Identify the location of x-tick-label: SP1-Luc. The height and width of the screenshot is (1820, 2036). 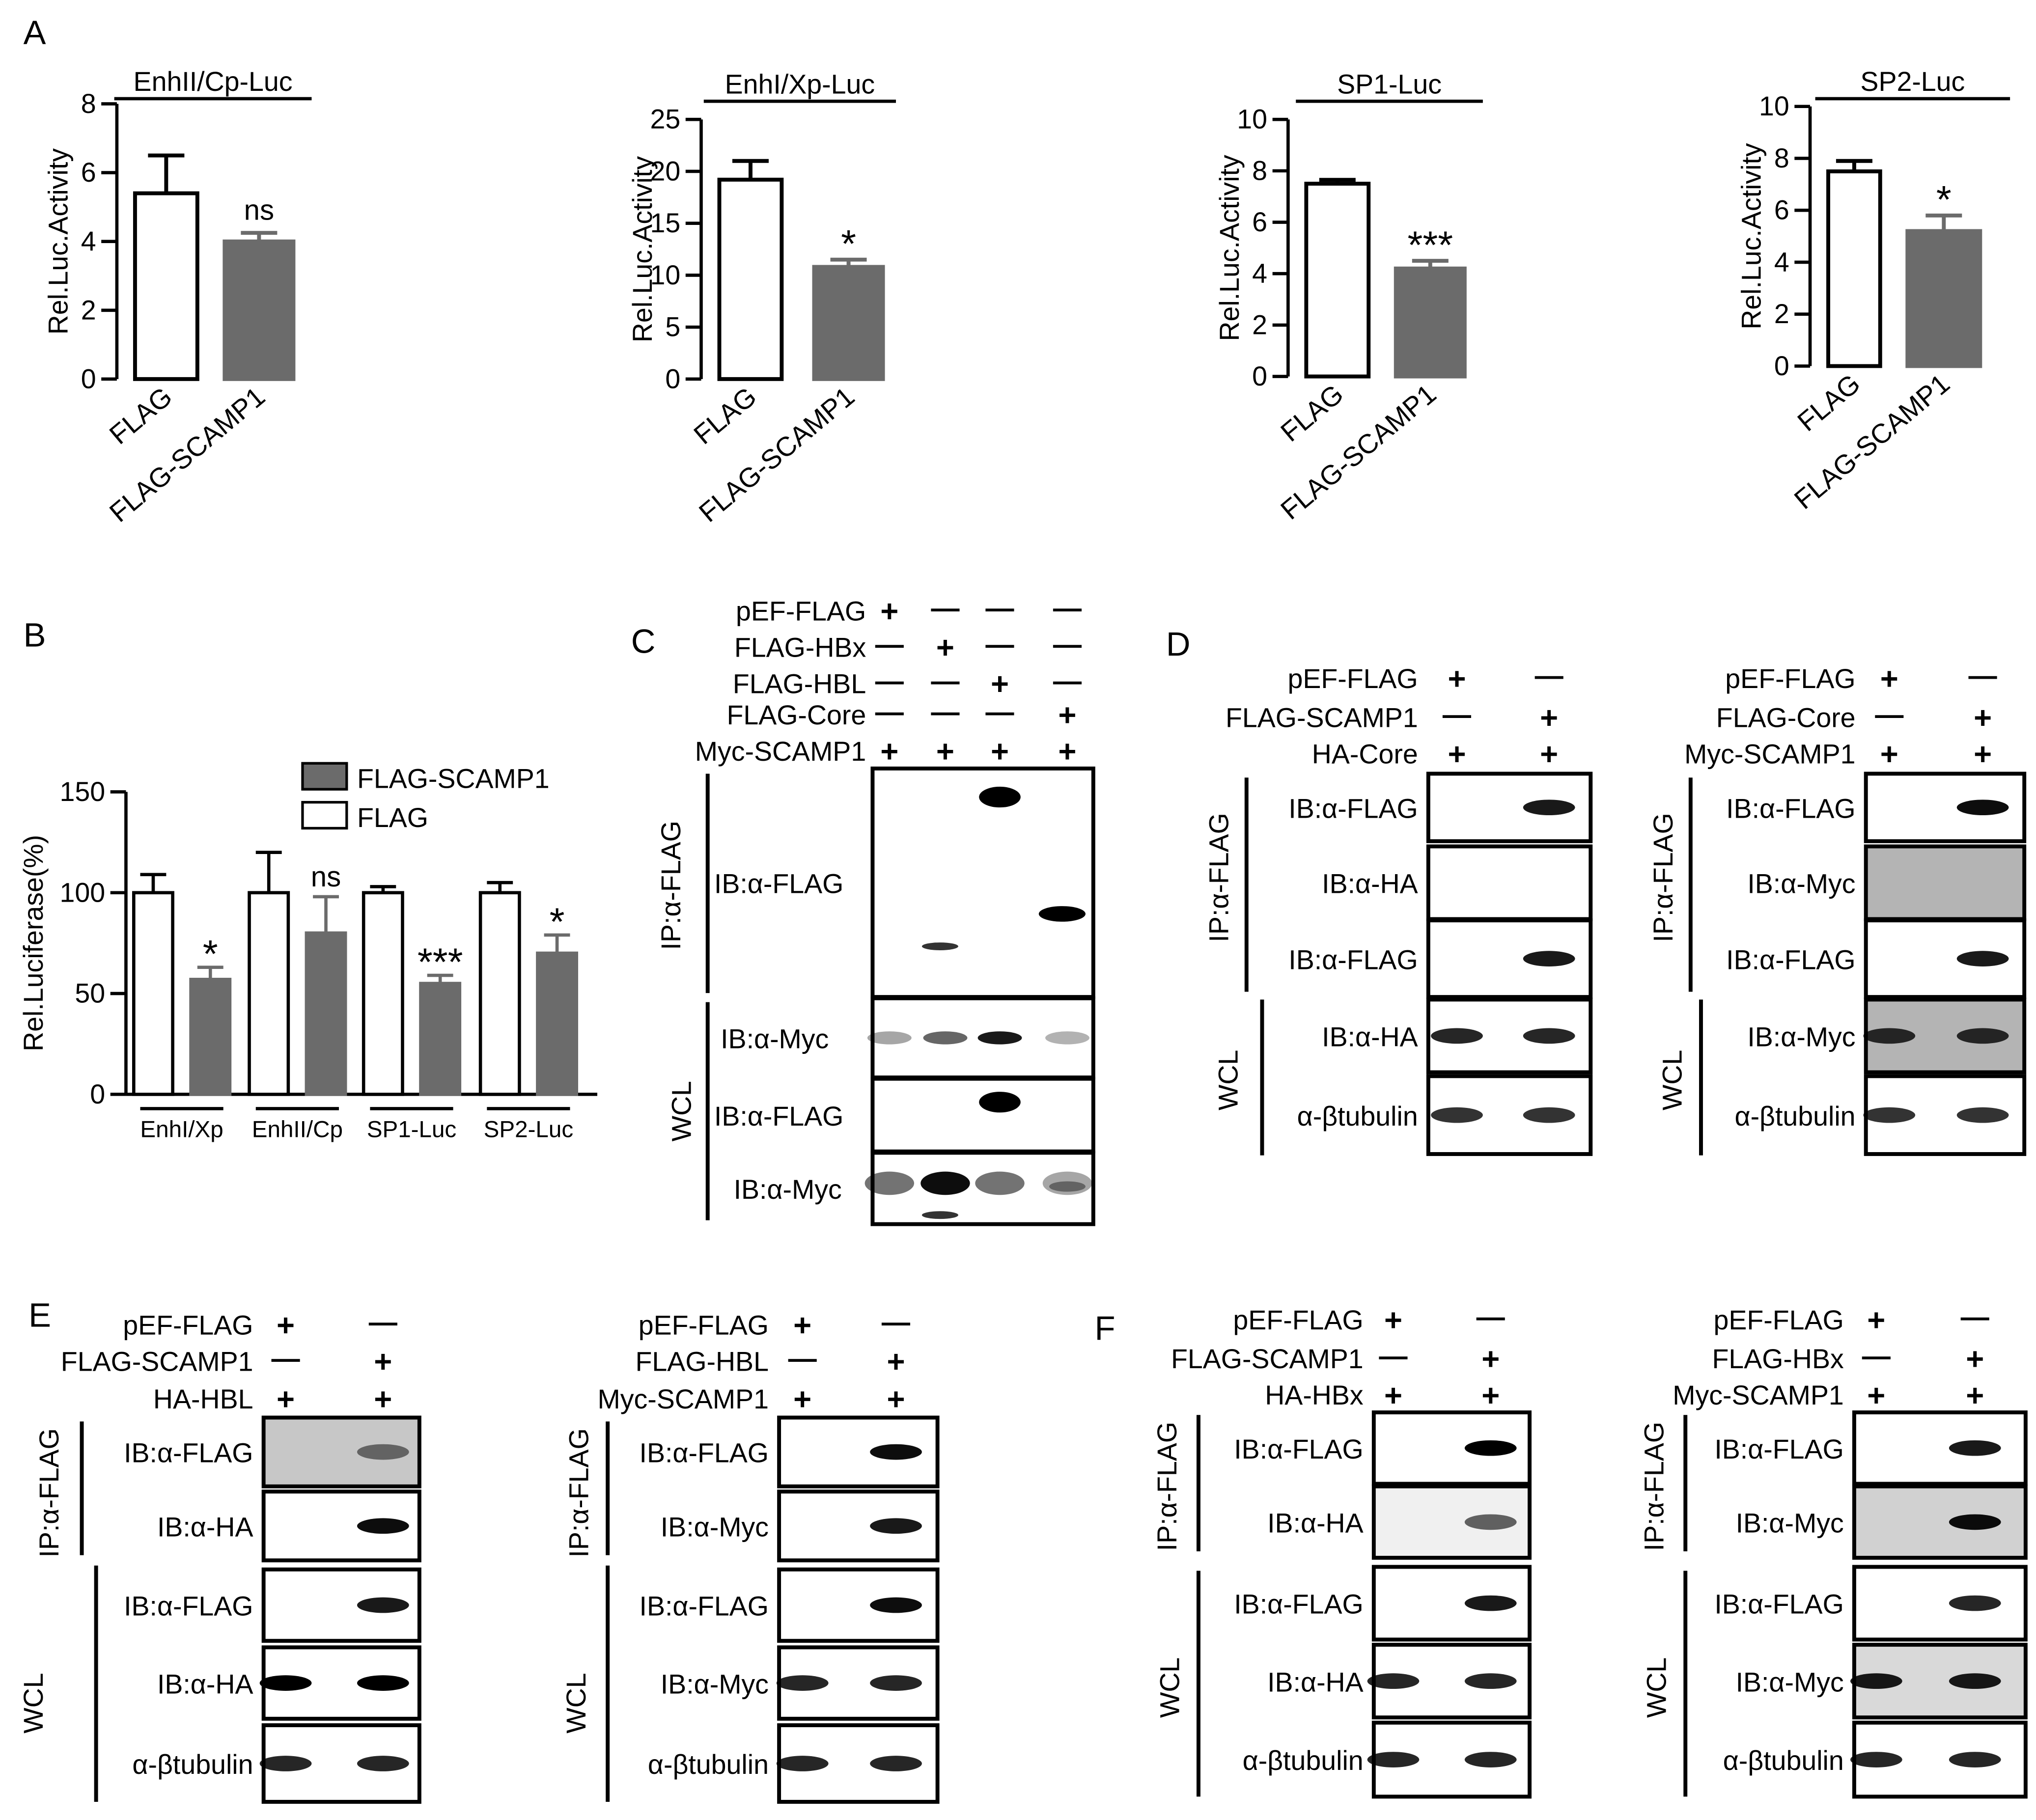
(412, 1130).